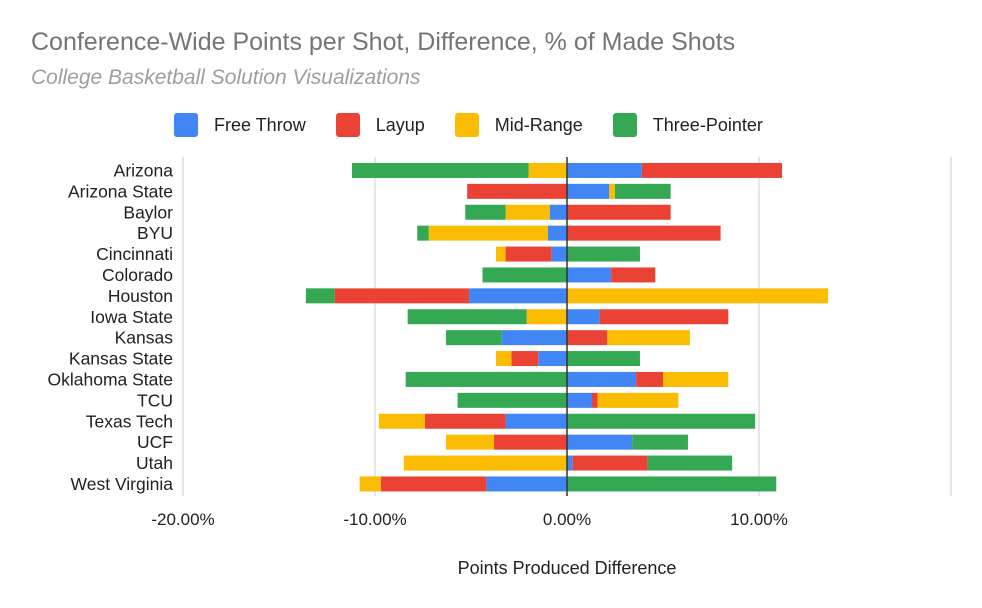 The height and width of the screenshot is (608, 982). I want to click on legend-item-free-throw: Free Throw, so click(240, 125).